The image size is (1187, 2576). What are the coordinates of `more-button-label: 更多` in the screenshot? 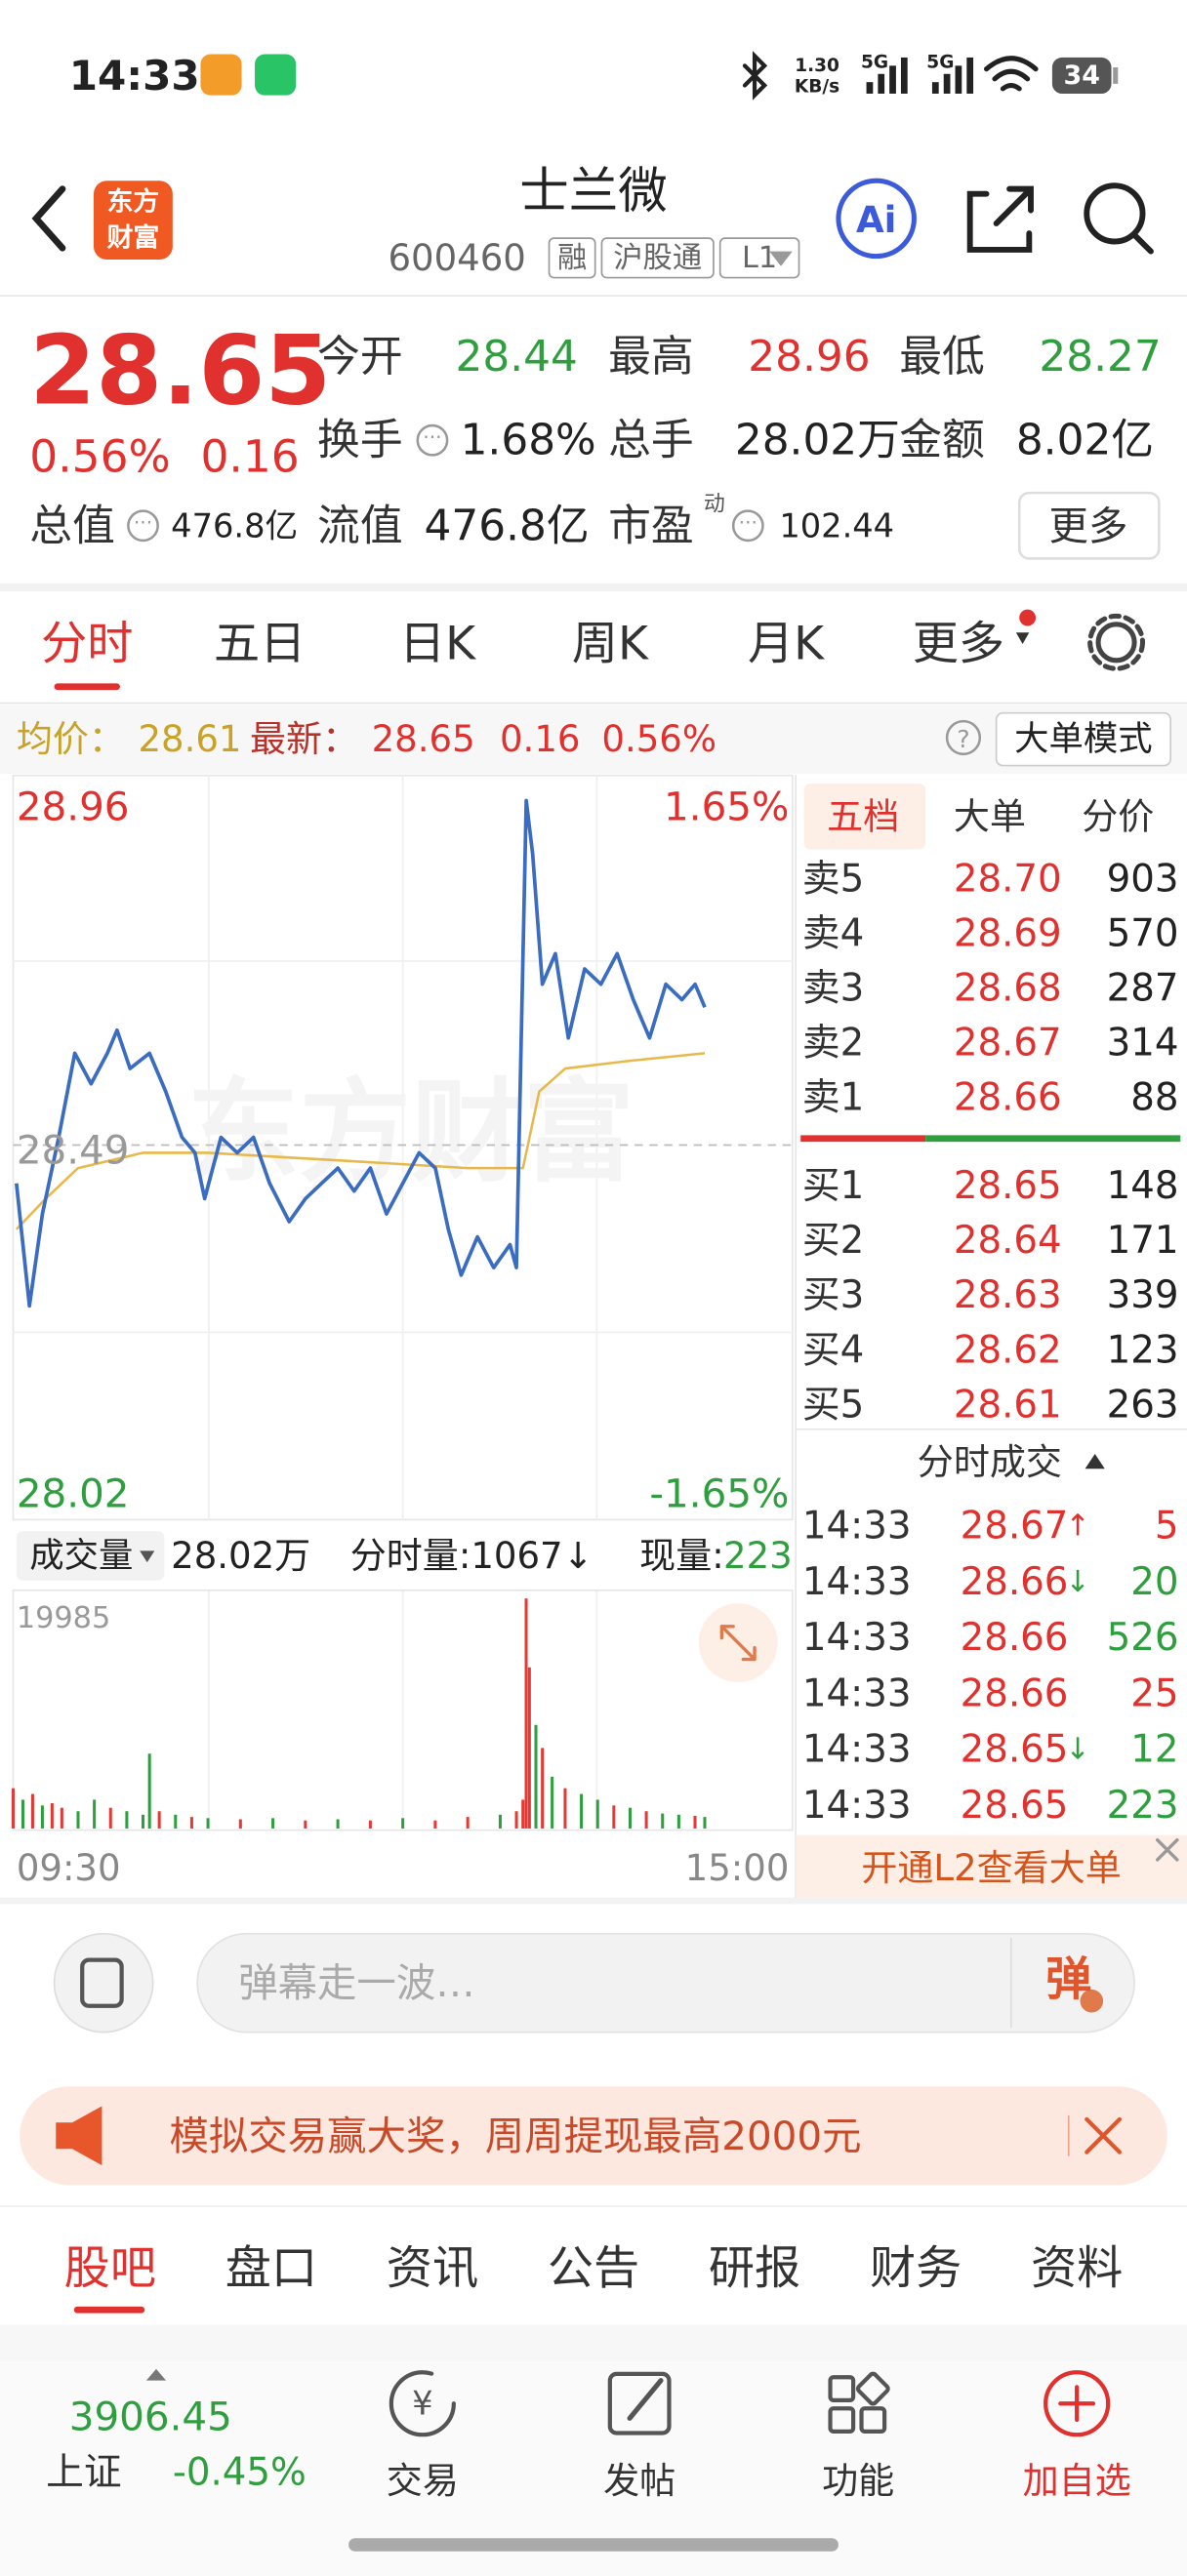 It's located at (1088, 526).